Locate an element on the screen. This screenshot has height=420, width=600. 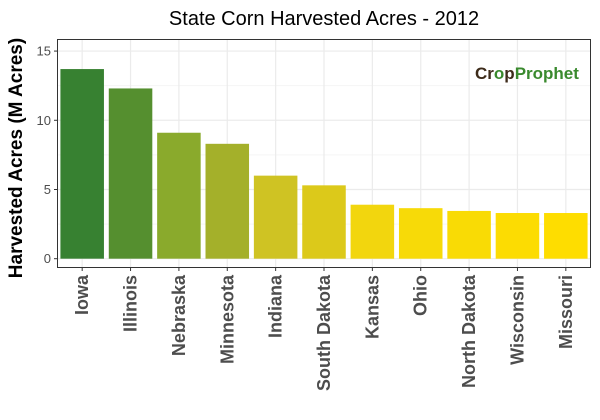
x-tick-label: Wisconsin is located at coordinates (517, 320).